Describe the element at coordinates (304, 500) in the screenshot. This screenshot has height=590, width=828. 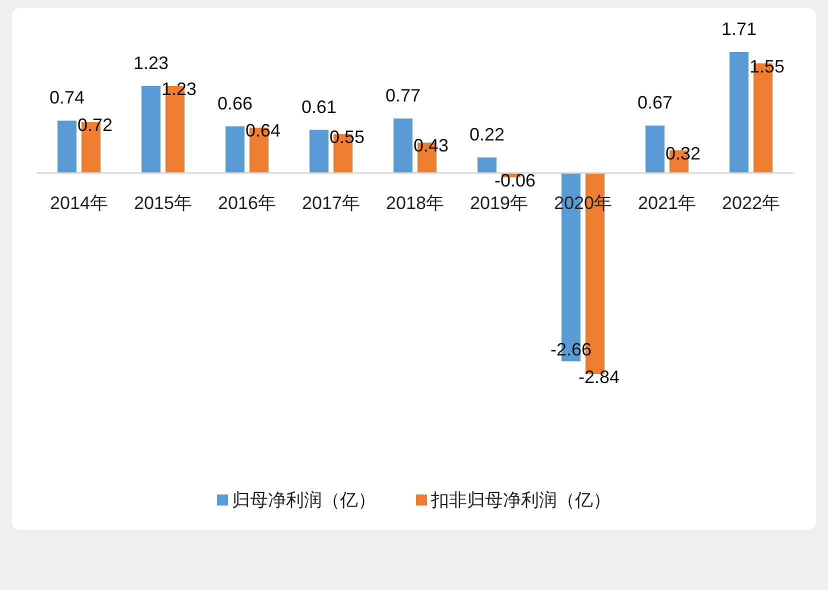
I see `legend-label: 归母净利润（亿）` at that location.